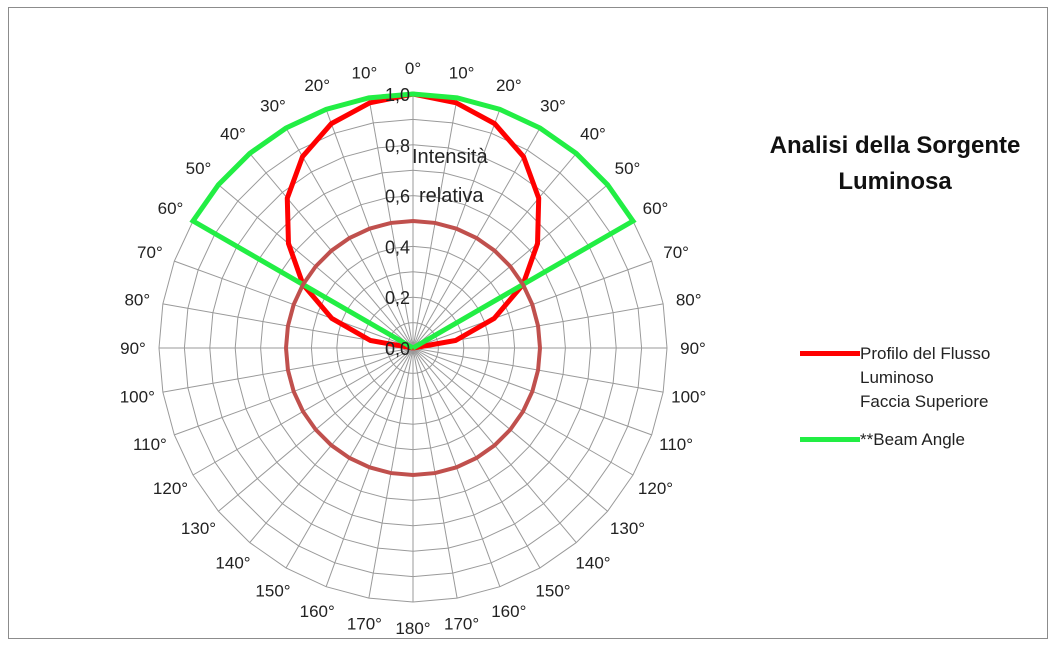 The image size is (1056, 645). Describe the element at coordinates (450, 157) in the screenshot. I see `radial-axis-label-line1: Intensità` at that location.